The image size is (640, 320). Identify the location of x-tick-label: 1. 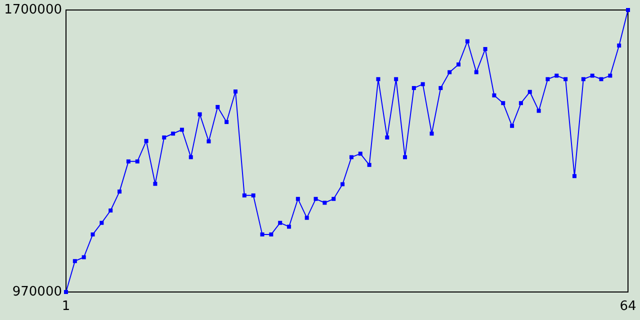
(66, 306).